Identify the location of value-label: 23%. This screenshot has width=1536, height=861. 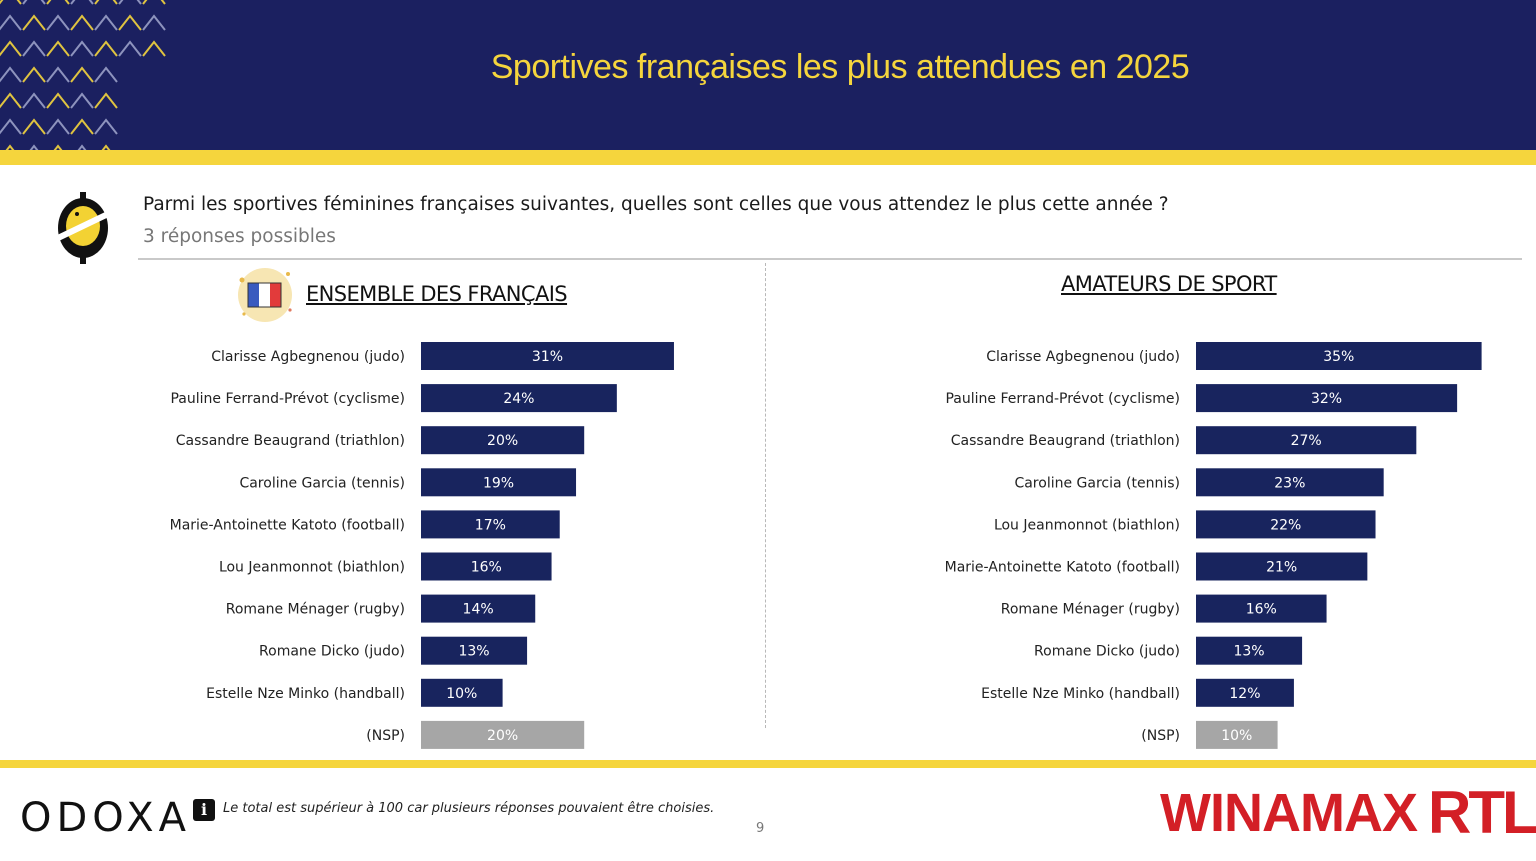
(1289, 483).